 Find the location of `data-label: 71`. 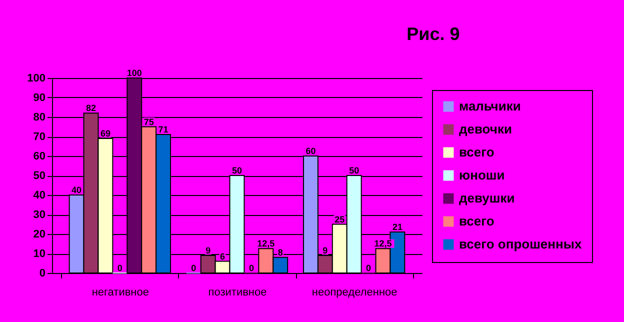

data-label: 71 is located at coordinates (163, 129).